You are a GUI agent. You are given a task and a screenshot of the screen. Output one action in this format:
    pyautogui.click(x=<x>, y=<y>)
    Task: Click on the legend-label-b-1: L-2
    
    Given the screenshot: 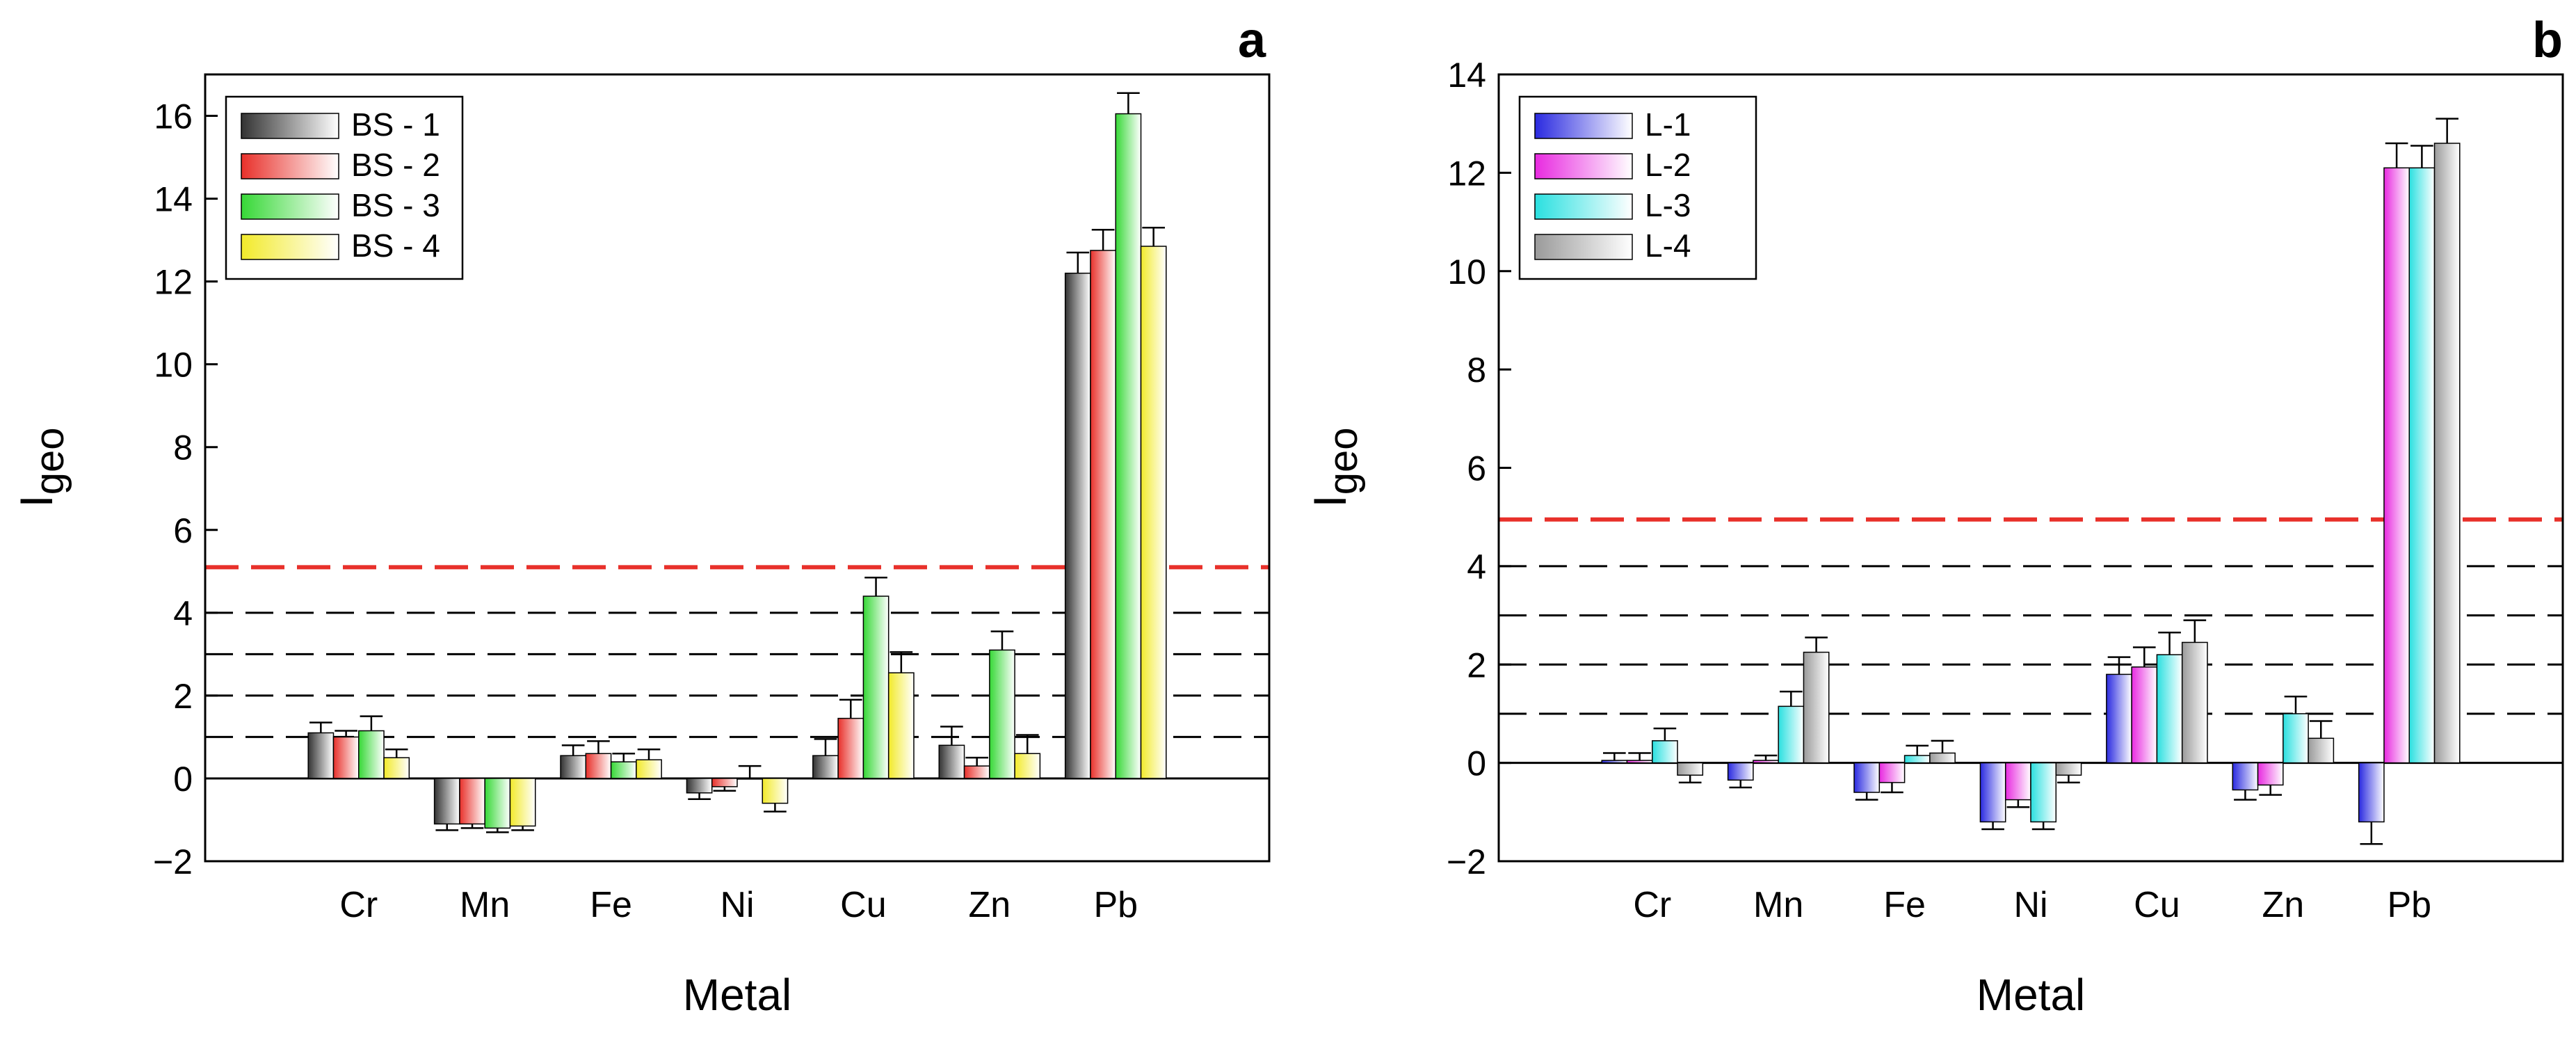 What is the action you would take?
    pyautogui.click(x=1668, y=165)
    